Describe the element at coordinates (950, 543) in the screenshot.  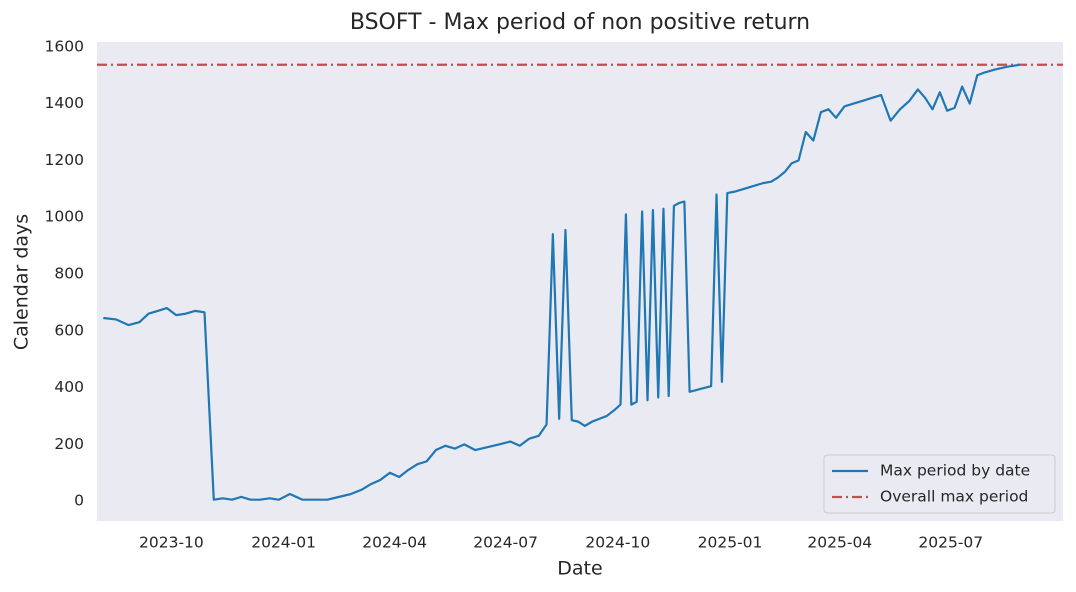
I see `x-tick-label: 2025-07` at that location.